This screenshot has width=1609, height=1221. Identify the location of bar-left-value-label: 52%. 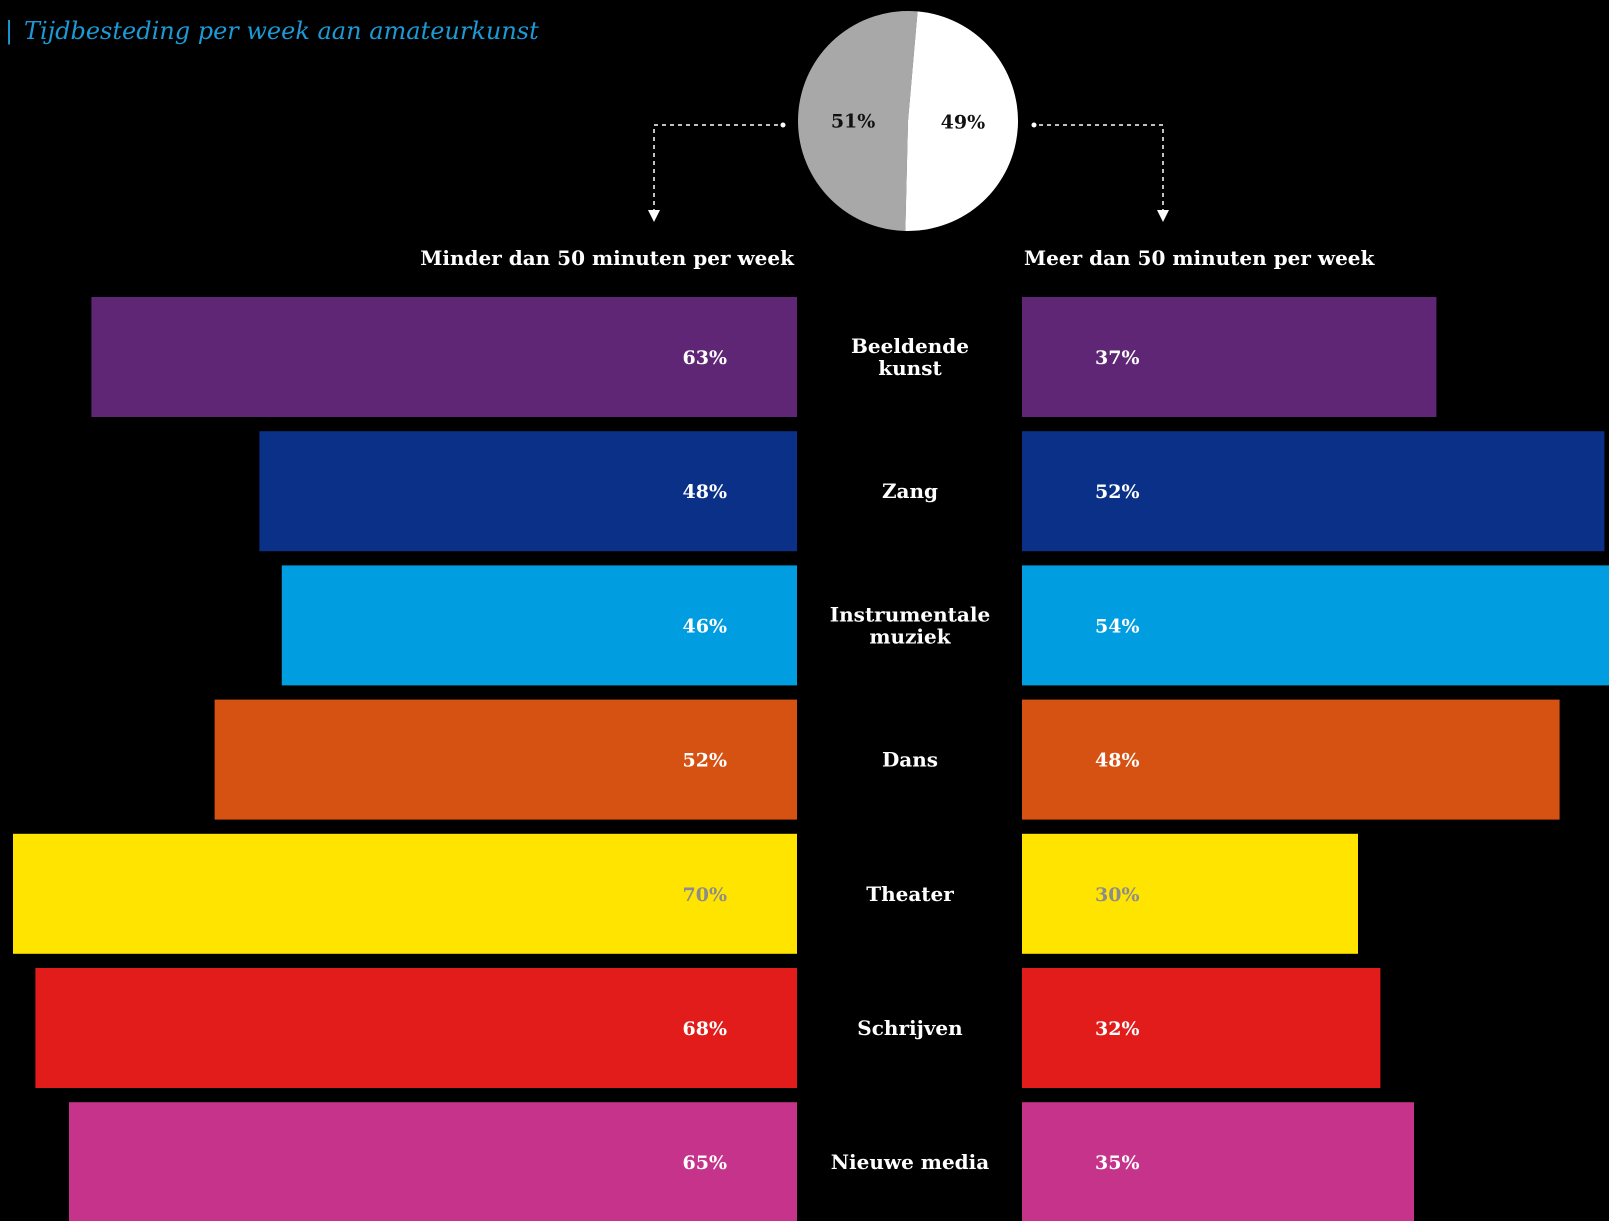
(705, 761).